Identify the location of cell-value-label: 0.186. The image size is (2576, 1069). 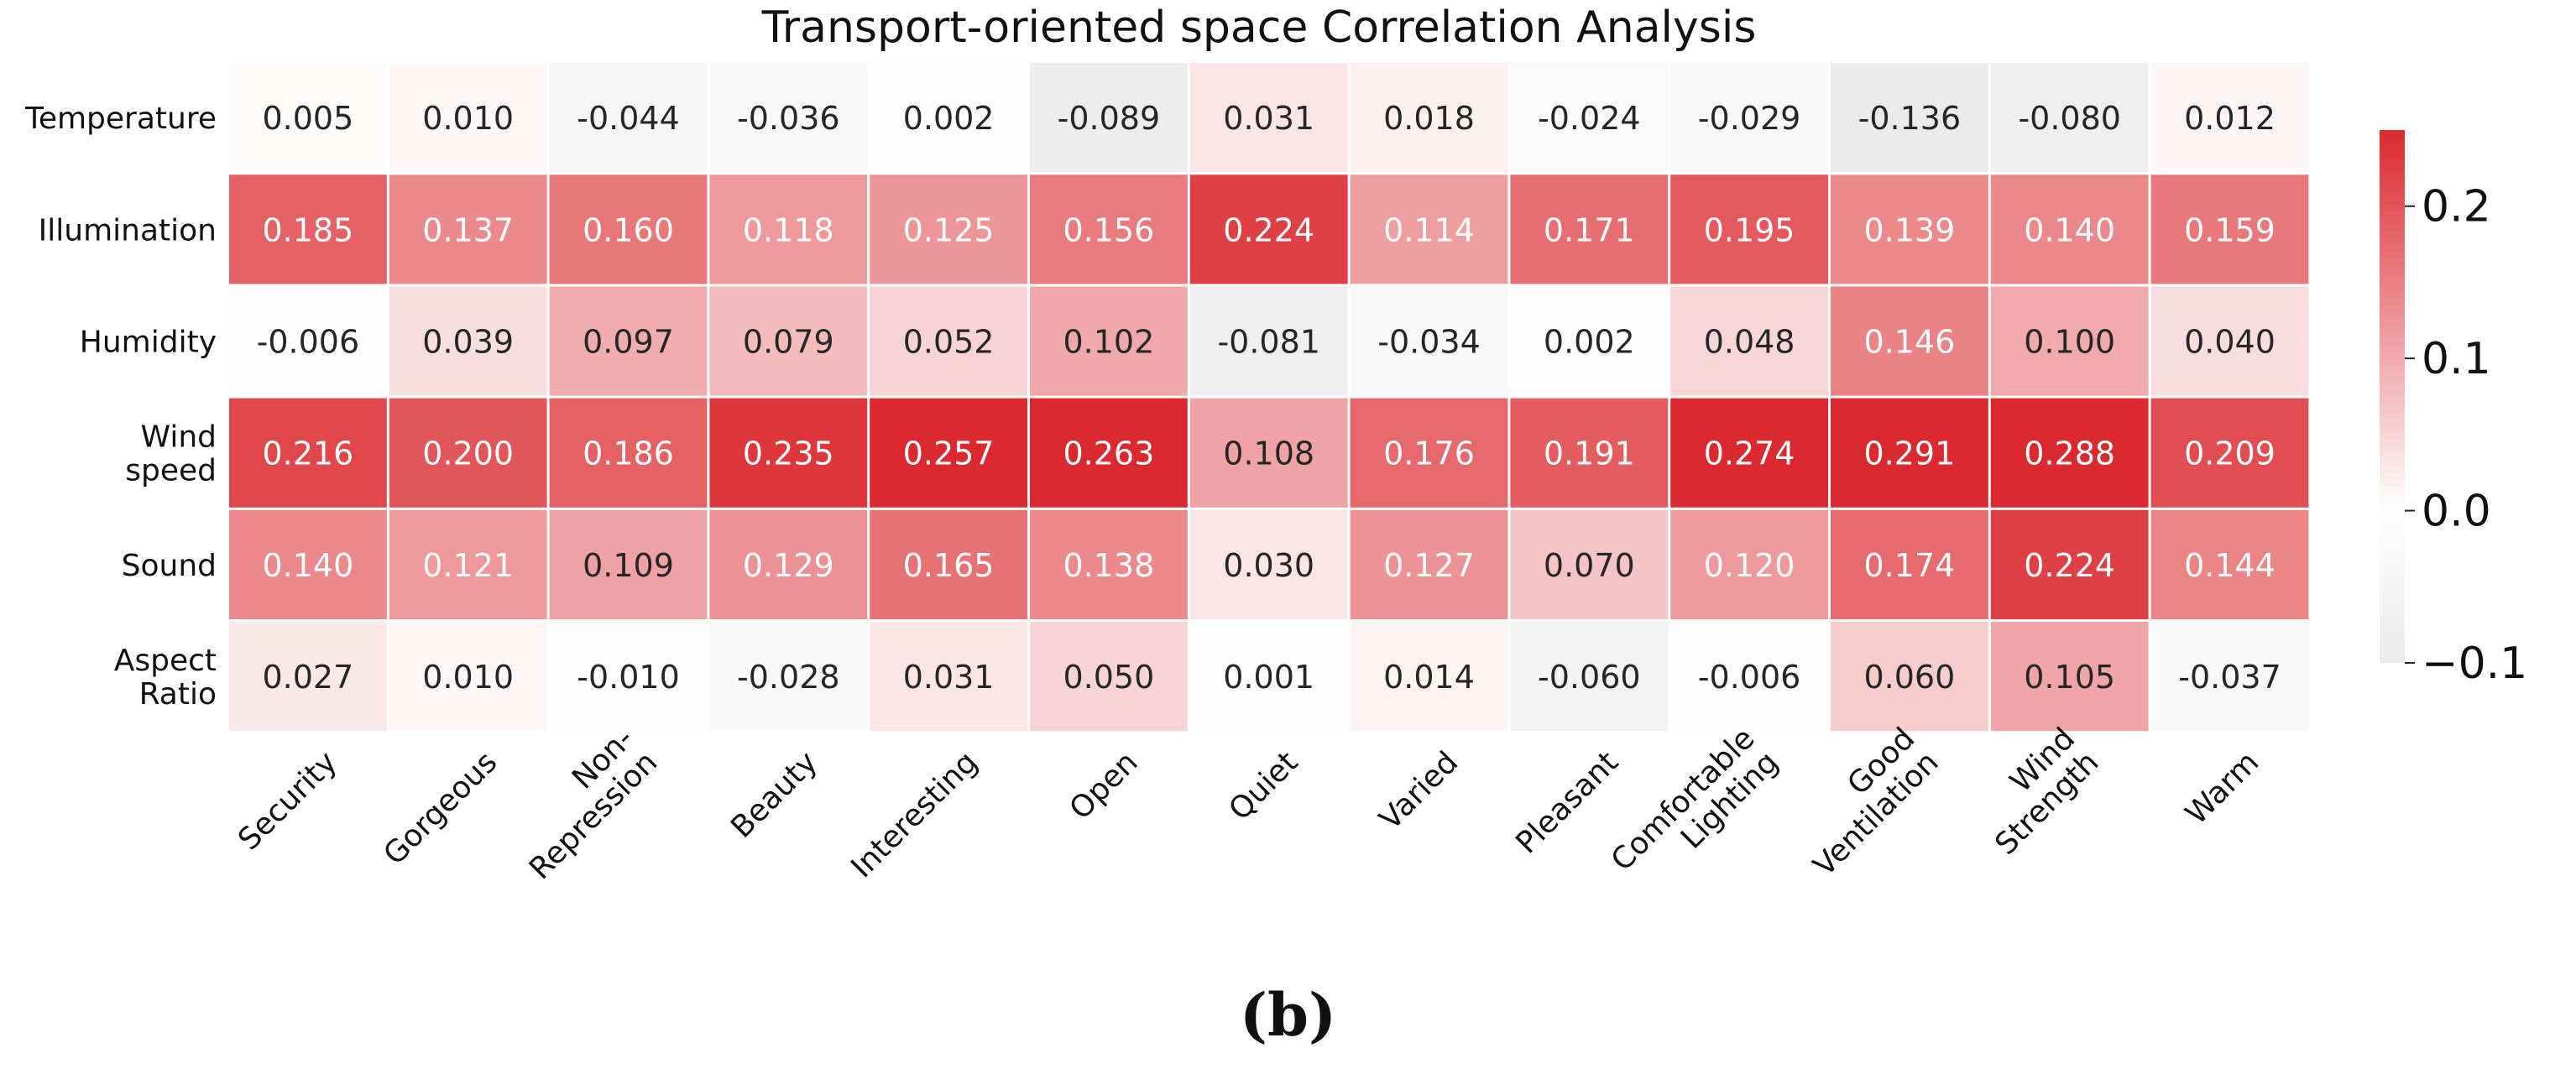
(628, 454).